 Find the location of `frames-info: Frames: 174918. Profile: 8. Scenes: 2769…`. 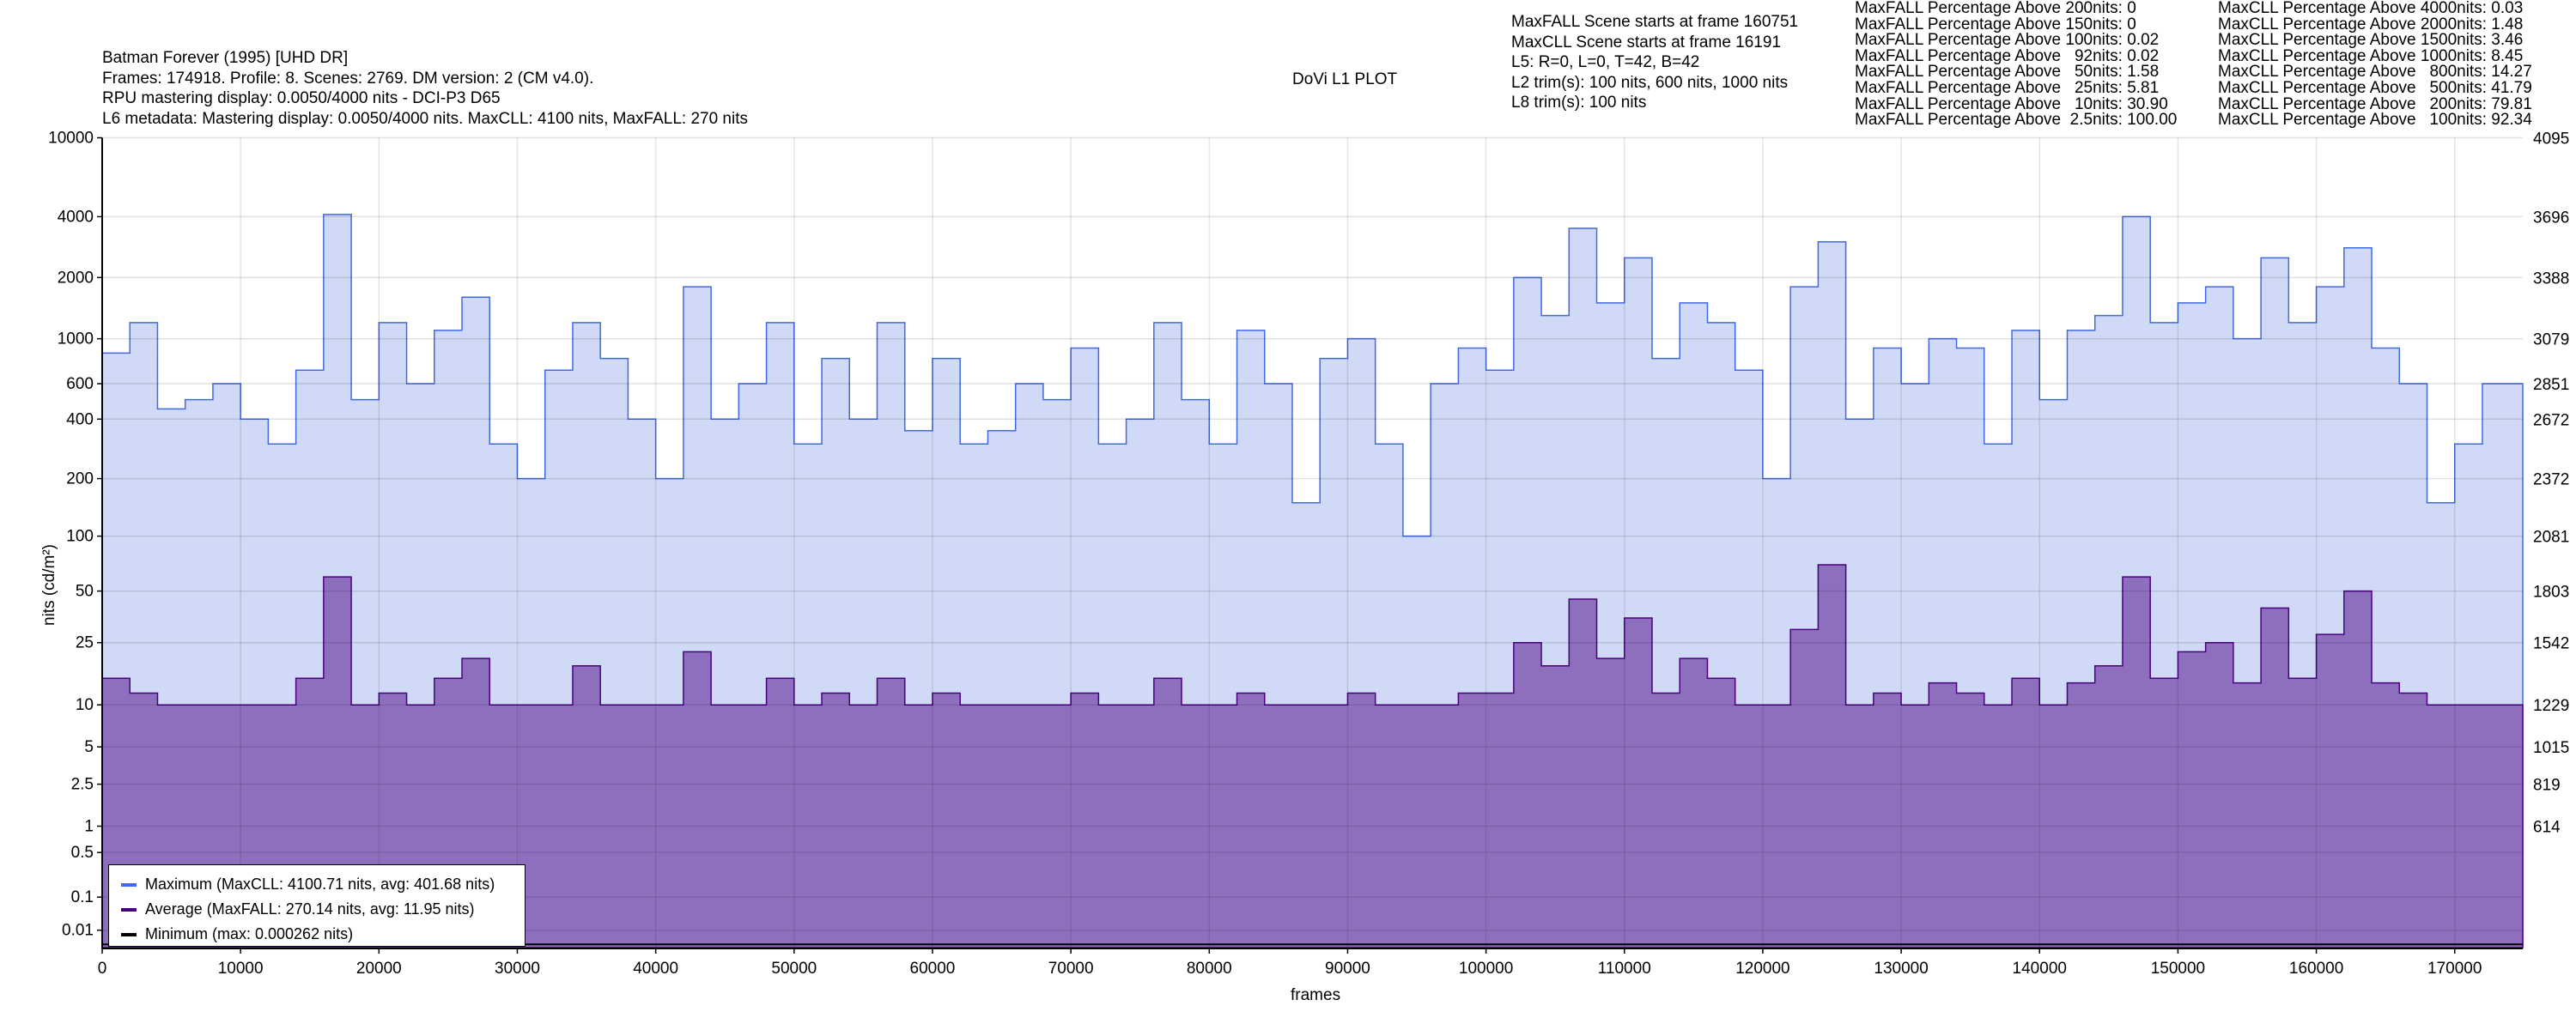

frames-info: Frames: 174918. Profile: 8. Scenes: 2769… is located at coordinates (348, 78).